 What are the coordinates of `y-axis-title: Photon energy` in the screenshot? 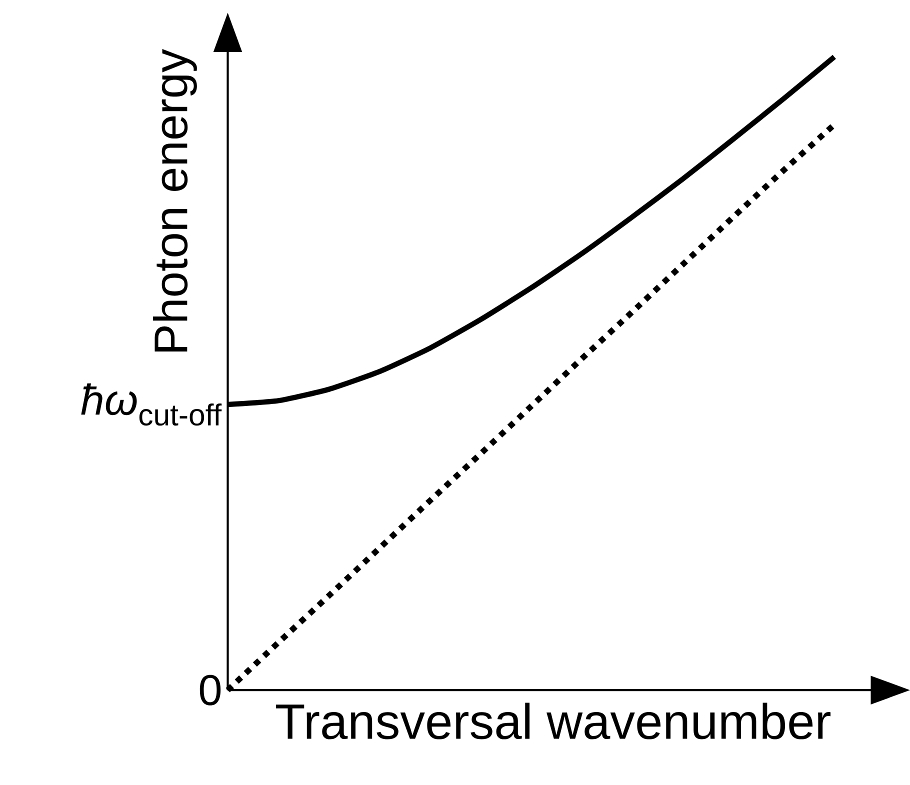 It's located at (175, 200).